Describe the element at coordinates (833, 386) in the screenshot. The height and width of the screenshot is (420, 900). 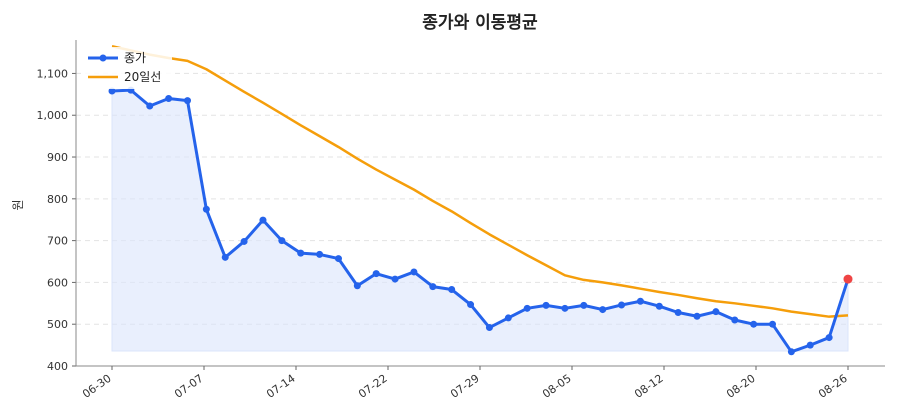
I see `x-tick-label: 08-26` at that location.